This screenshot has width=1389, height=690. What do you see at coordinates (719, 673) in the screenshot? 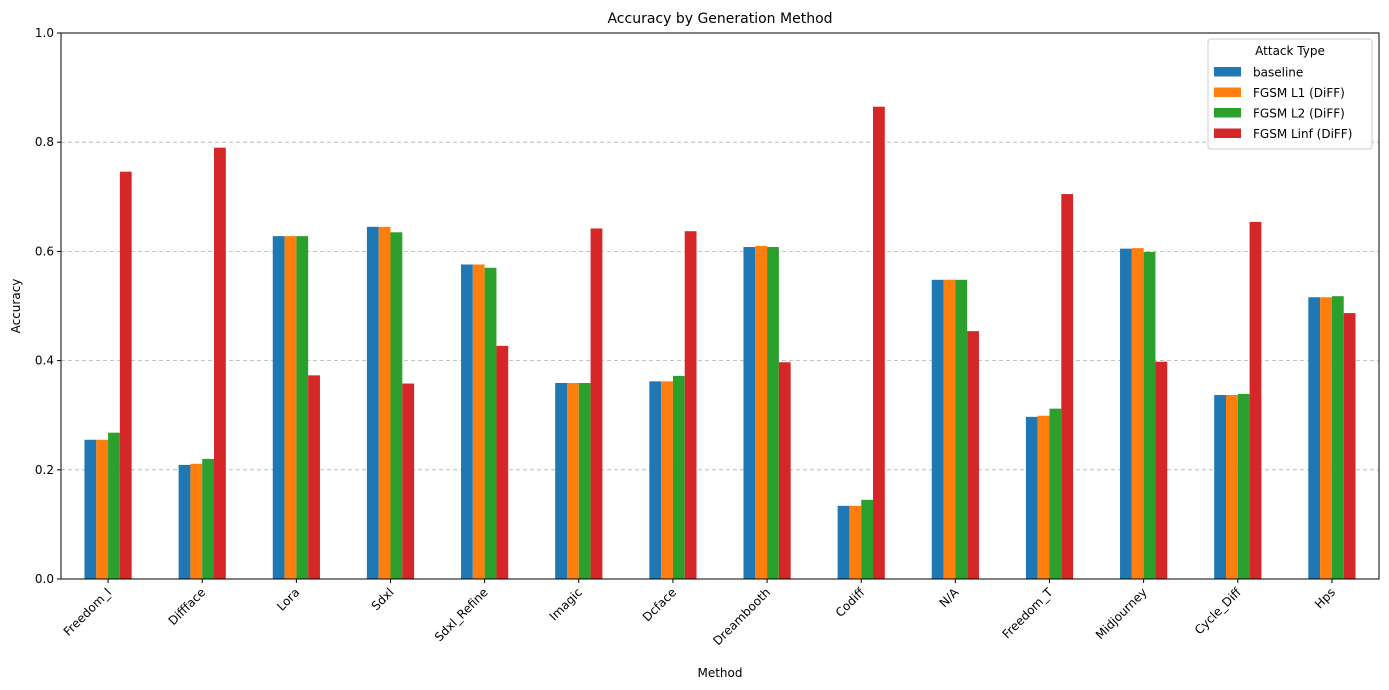
I see `x-axis-label: Method` at bounding box center [719, 673].